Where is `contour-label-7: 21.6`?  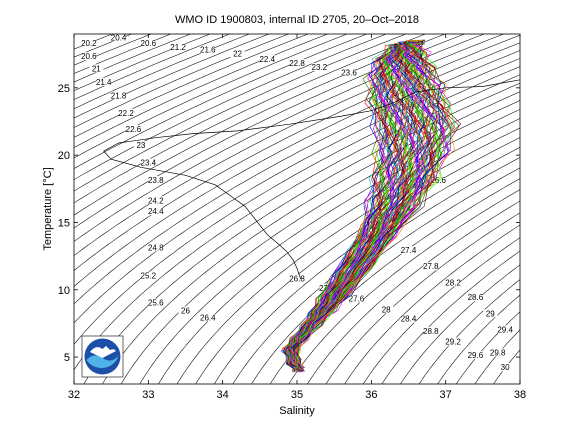
contour-label-7: 21.6 is located at coordinates (208, 50).